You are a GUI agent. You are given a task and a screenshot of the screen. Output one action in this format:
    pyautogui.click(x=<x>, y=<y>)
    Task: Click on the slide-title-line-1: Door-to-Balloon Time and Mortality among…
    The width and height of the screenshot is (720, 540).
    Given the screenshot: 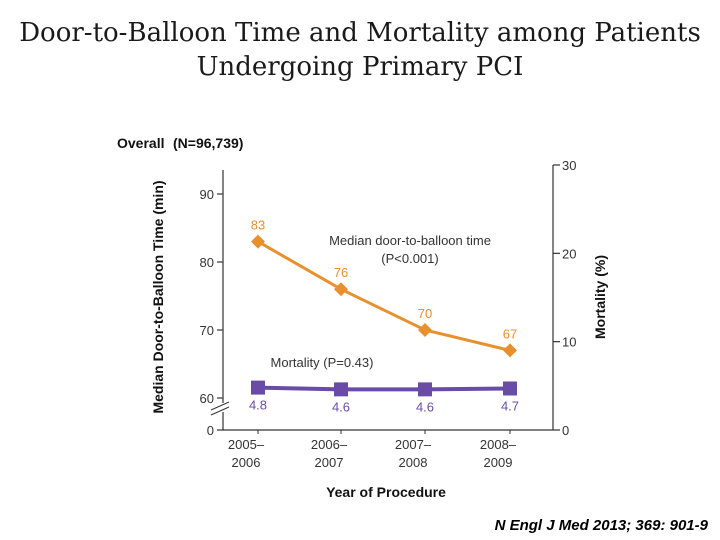 What is the action you would take?
    pyautogui.click(x=360, y=33)
    